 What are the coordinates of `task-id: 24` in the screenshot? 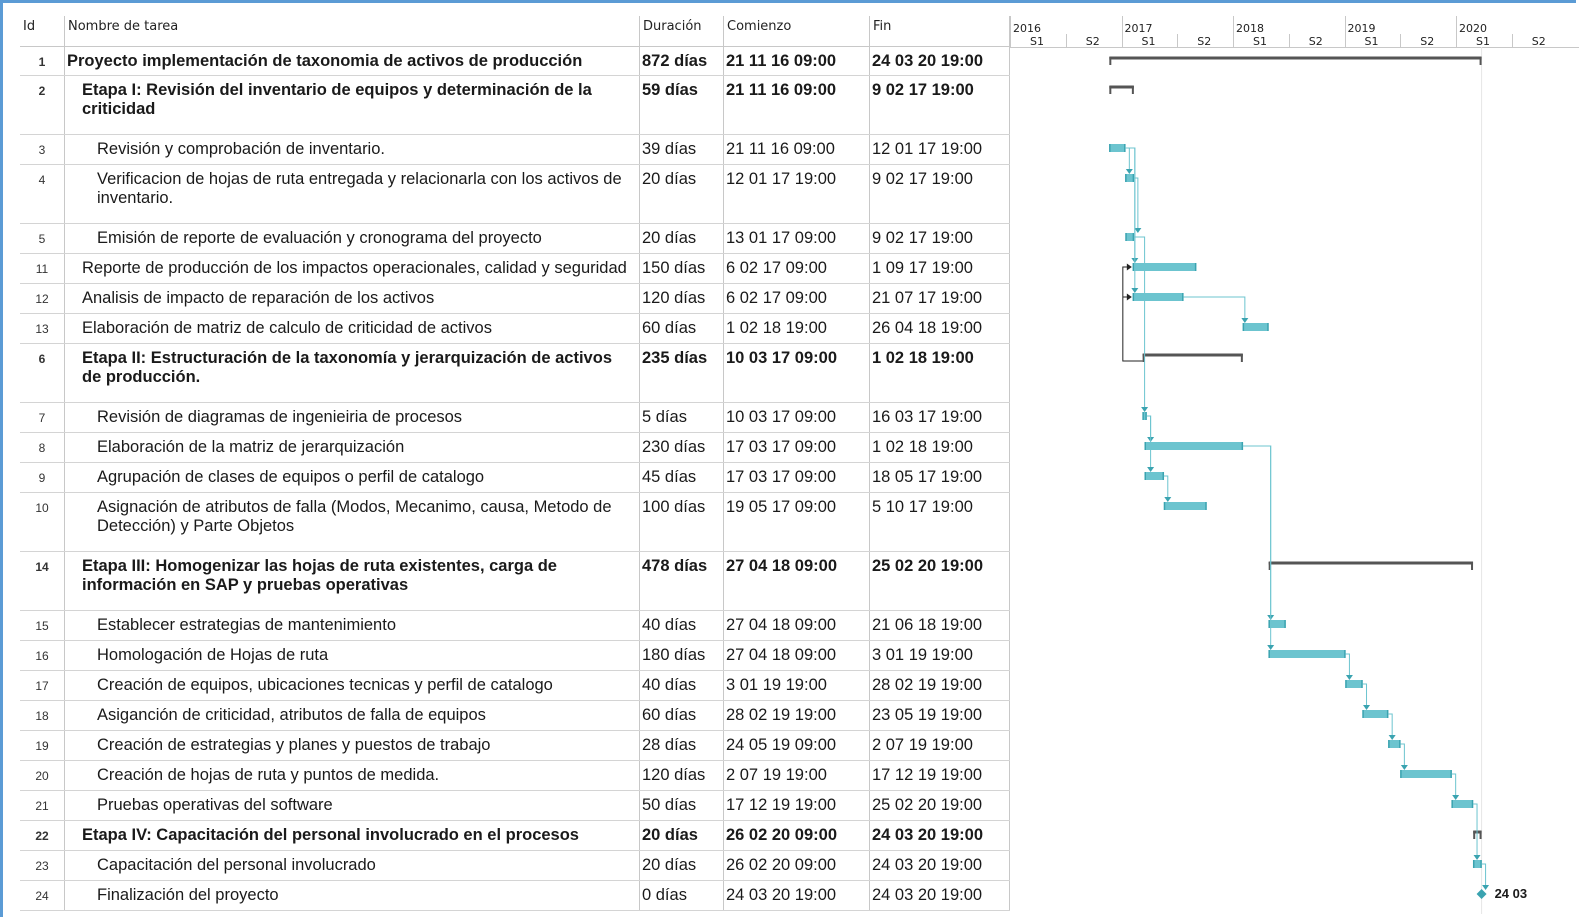 It's located at (42, 895).